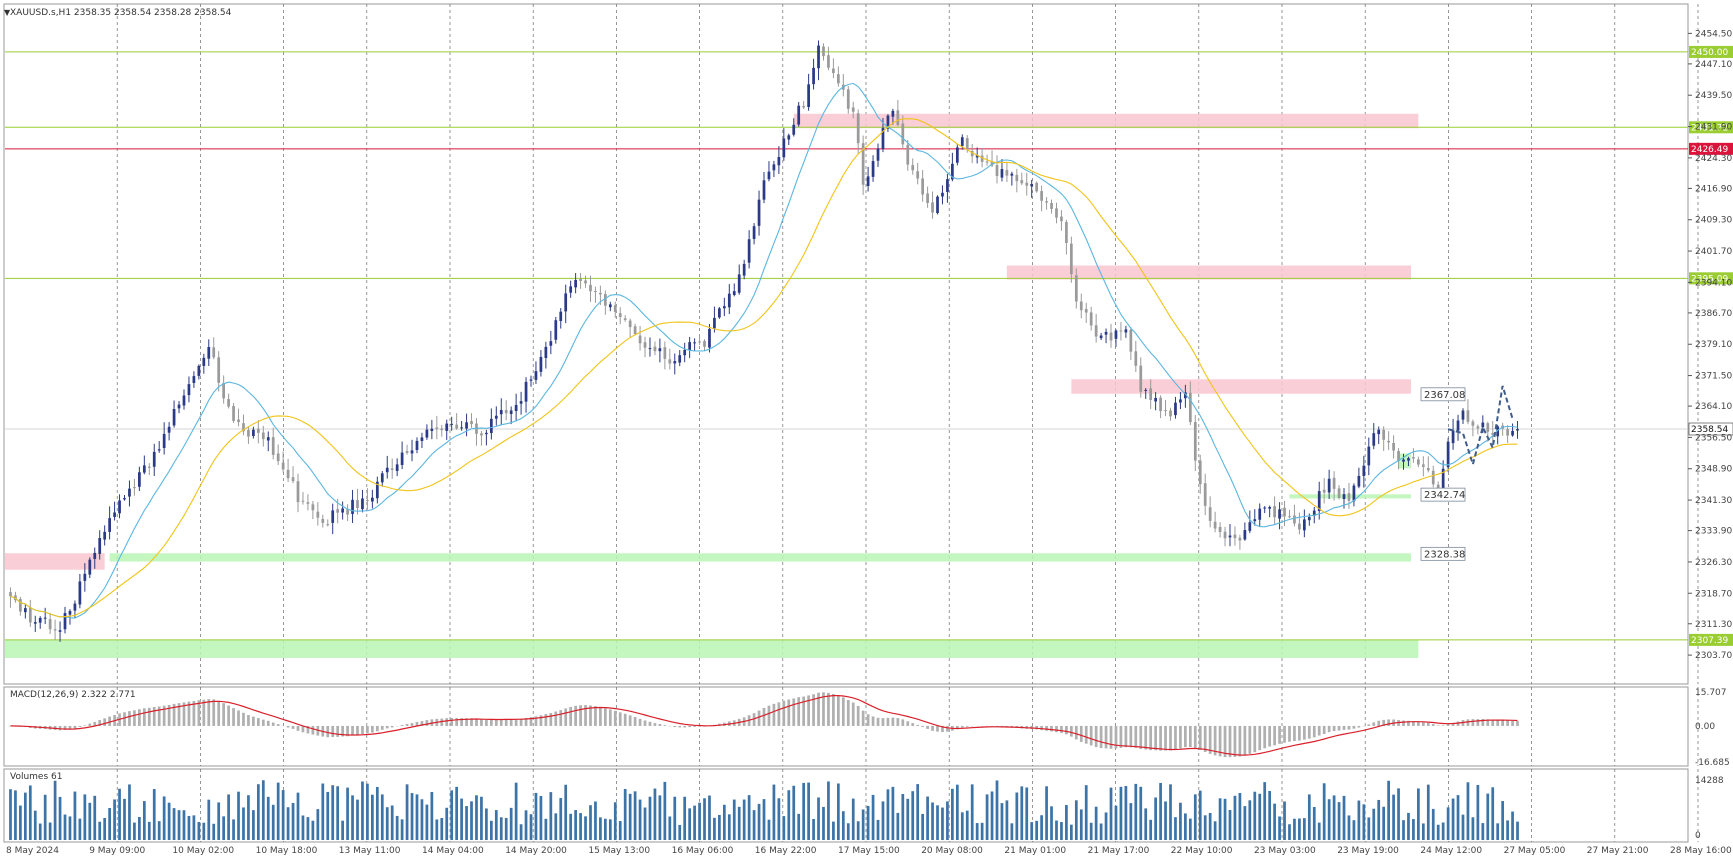 The image size is (1733, 862). What do you see at coordinates (863, 805) in the screenshot?
I see `volume-pane: 14288 0 Volumes 61` at bounding box center [863, 805].